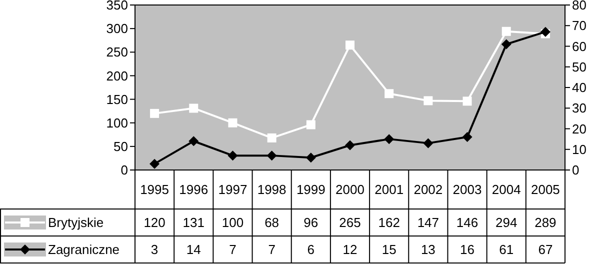 Image resolution: width=605 pixels, height=267 pixels. Describe the element at coordinates (506, 189) in the screenshot. I see `x-tick-label: 2004` at that location.